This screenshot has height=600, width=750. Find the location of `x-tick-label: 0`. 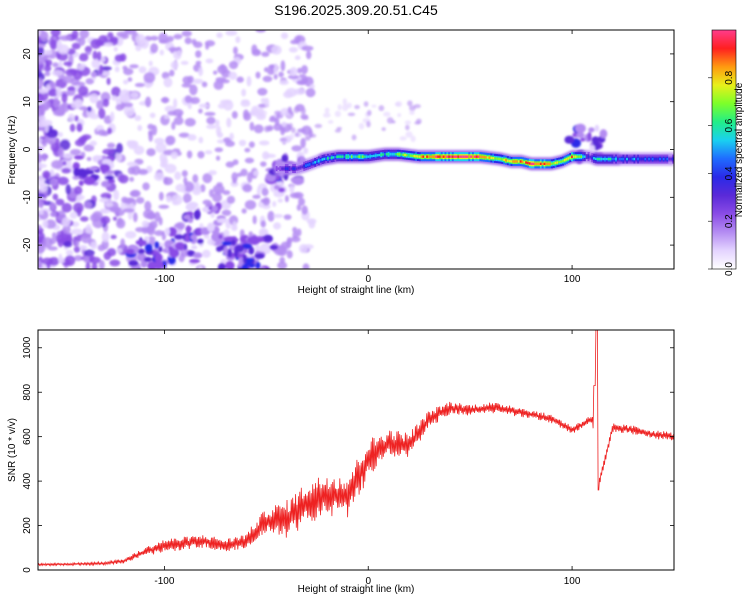

x-tick-label: 0 is located at coordinates (368, 279).